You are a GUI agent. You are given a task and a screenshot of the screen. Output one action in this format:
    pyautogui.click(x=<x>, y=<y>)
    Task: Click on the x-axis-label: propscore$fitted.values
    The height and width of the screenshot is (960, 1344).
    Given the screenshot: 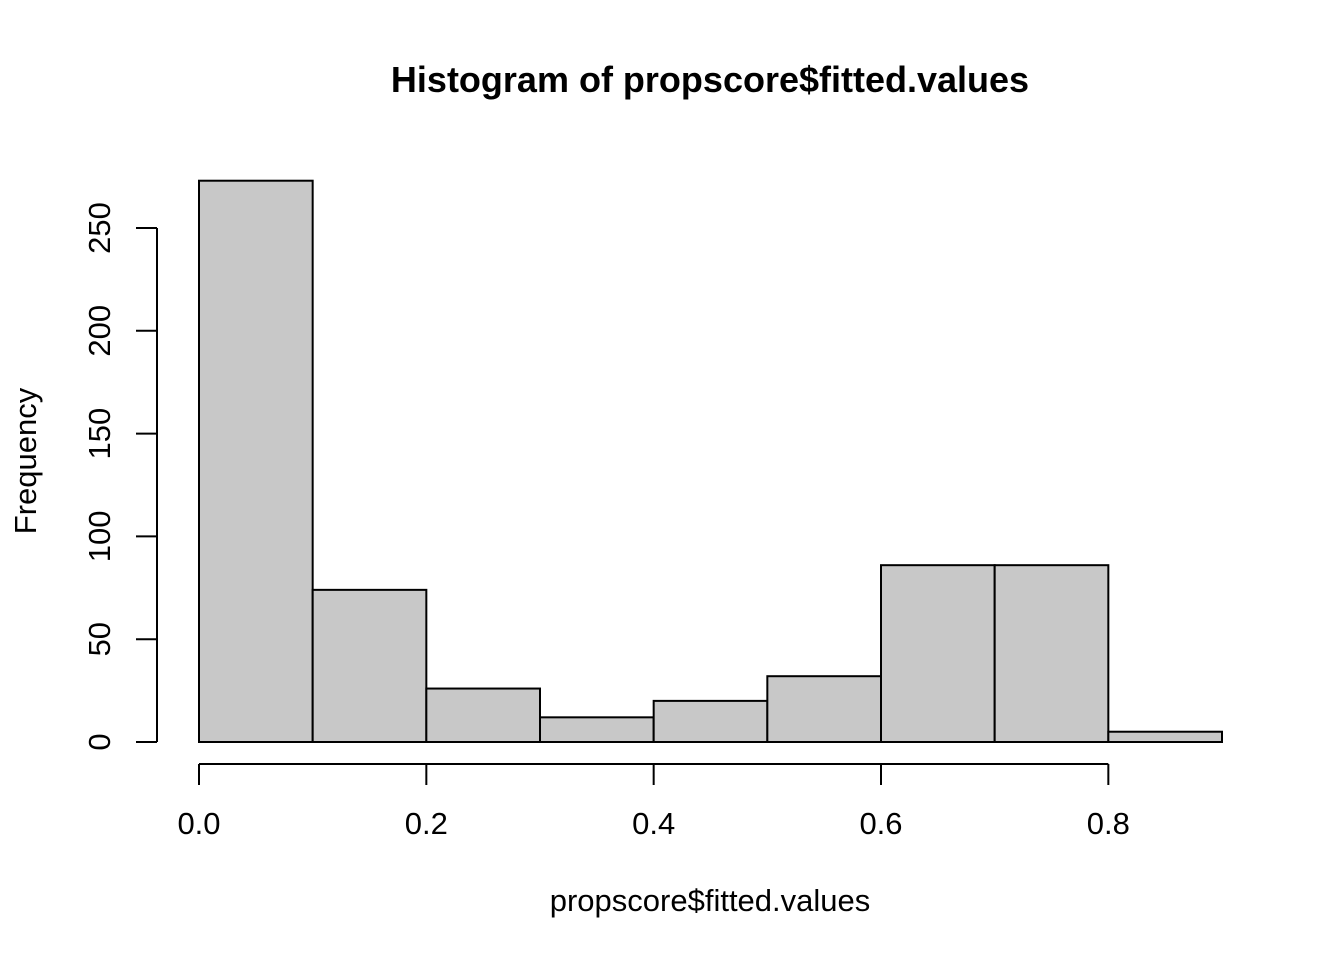 What is the action you would take?
    pyautogui.click(x=710, y=900)
    